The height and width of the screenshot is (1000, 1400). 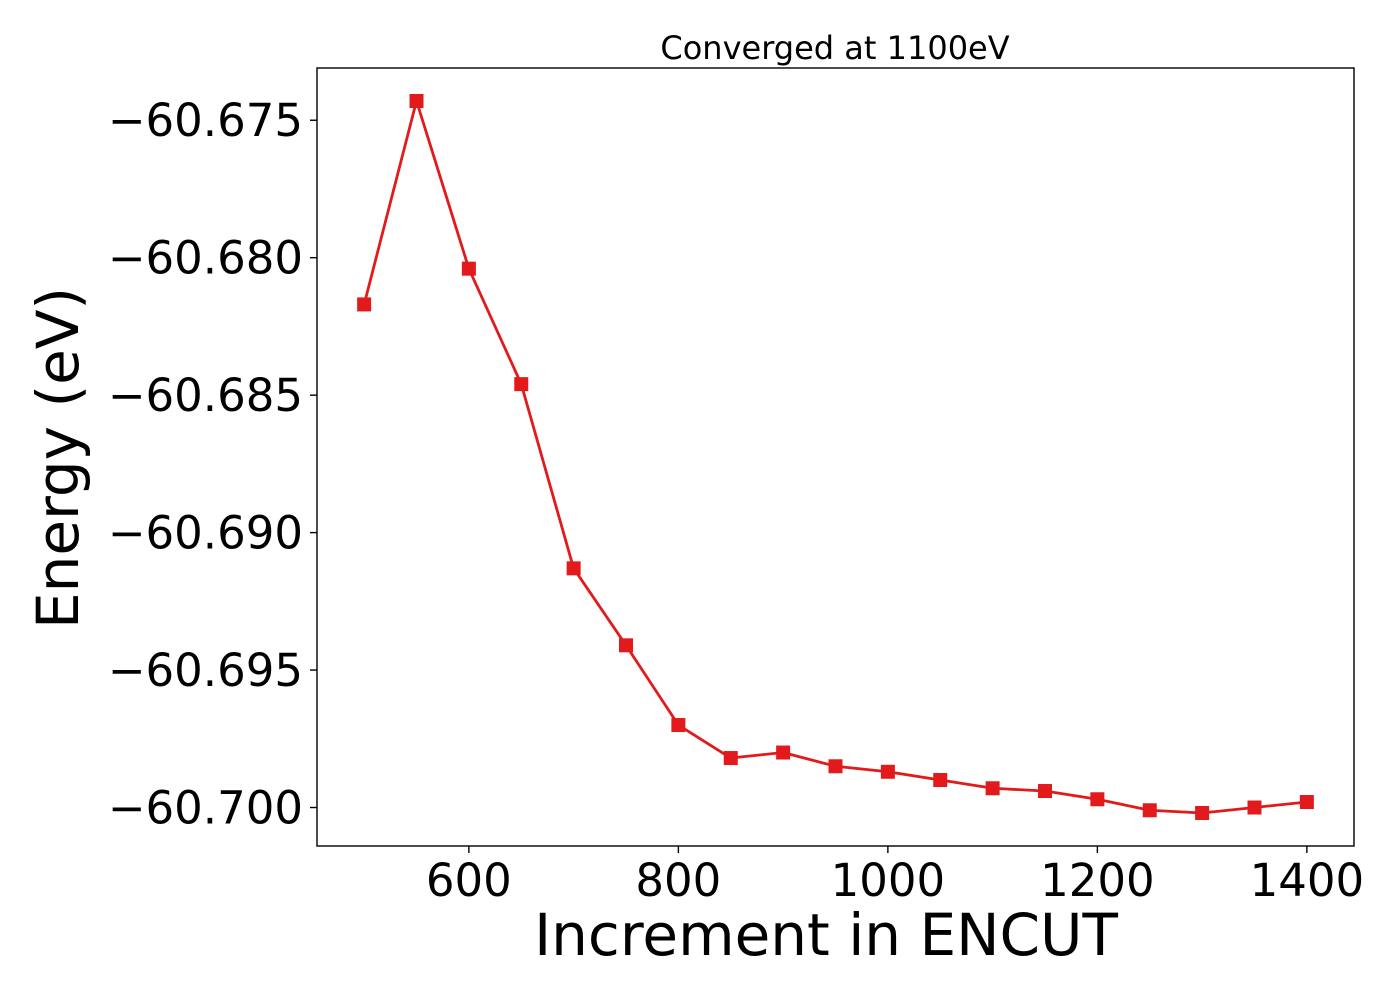 I want to click on x-axis: 600 800 1000 1200 1400, so click(x=895, y=876).